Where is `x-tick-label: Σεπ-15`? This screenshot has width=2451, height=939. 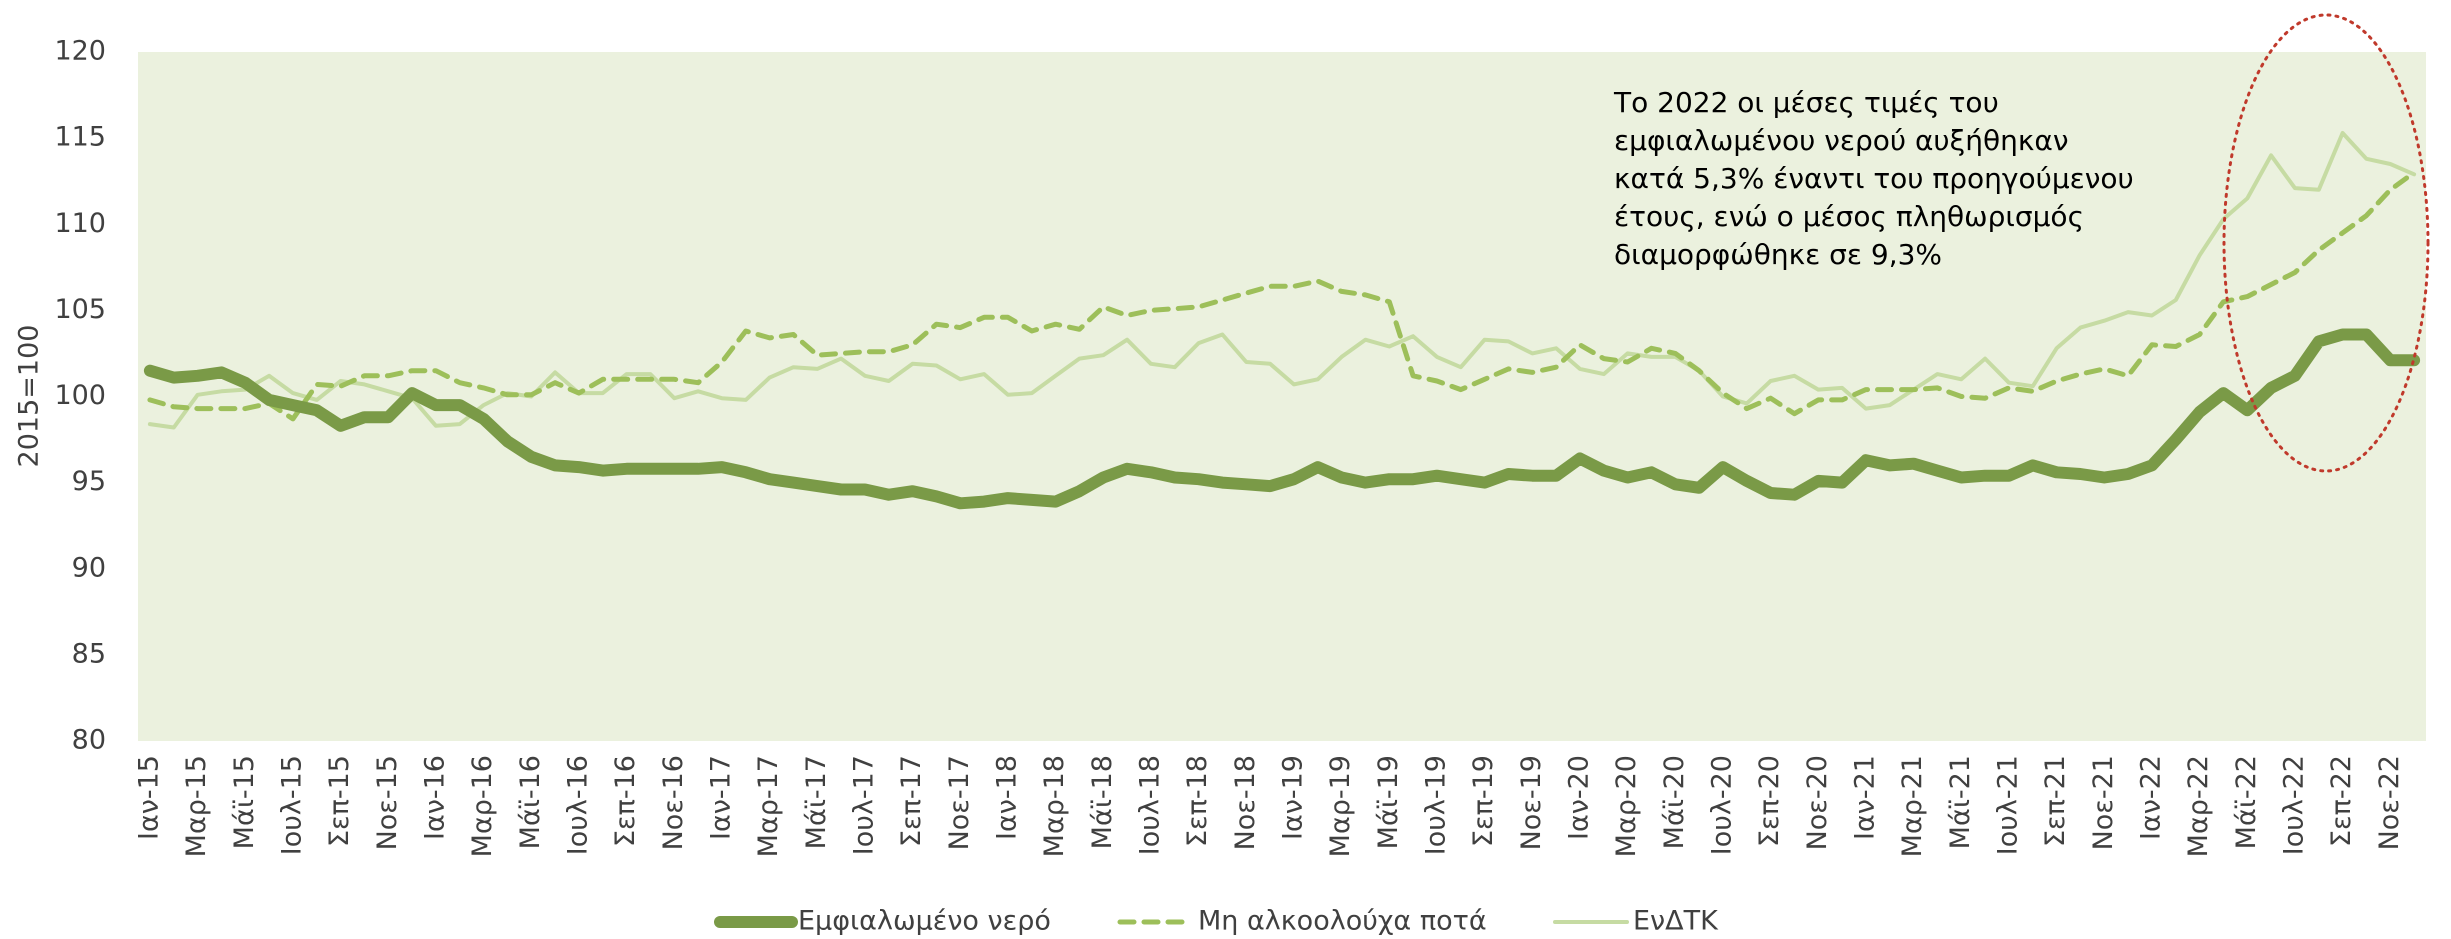 x-tick-label: Σεπ-15 is located at coordinates (339, 801).